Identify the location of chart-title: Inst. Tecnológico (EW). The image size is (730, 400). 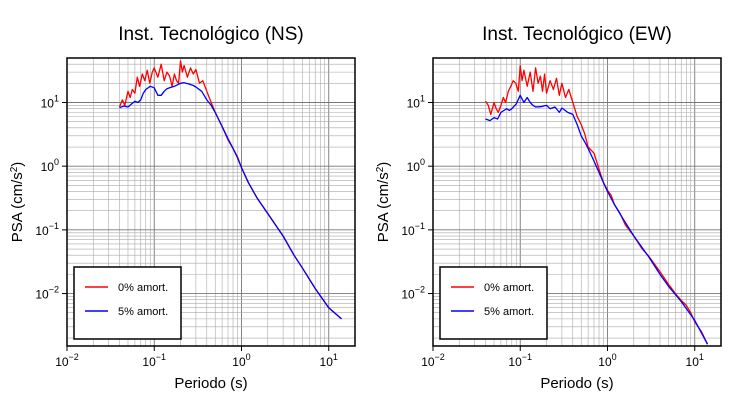
(577, 34).